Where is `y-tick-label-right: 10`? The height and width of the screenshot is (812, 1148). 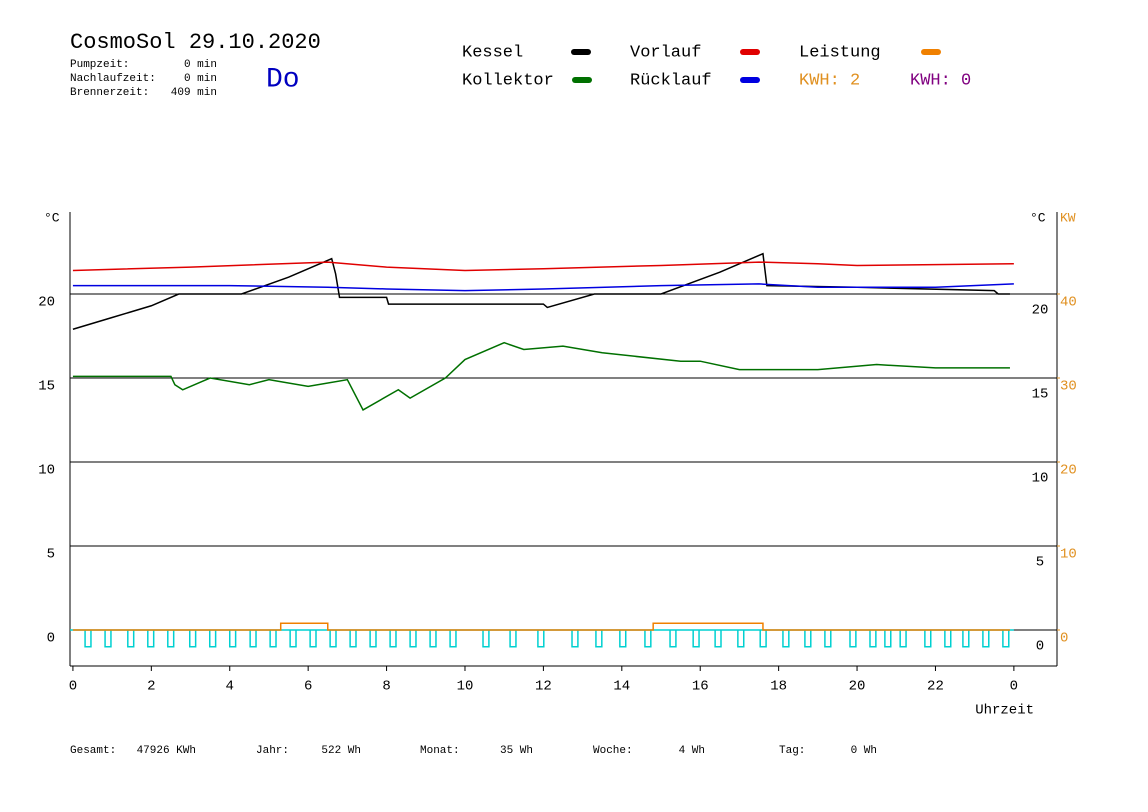 y-tick-label-right: 10 is located at coordinates (1040, 479).